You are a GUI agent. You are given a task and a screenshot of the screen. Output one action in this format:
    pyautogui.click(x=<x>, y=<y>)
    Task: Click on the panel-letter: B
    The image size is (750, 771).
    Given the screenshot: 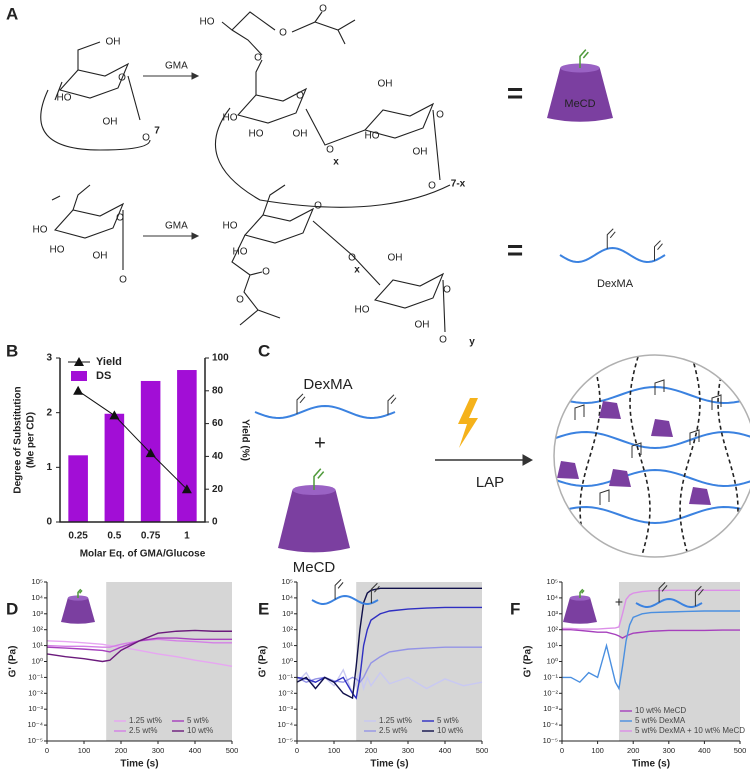 What is the action you would take?
    pyautogui.click(x=12, y=350)
    